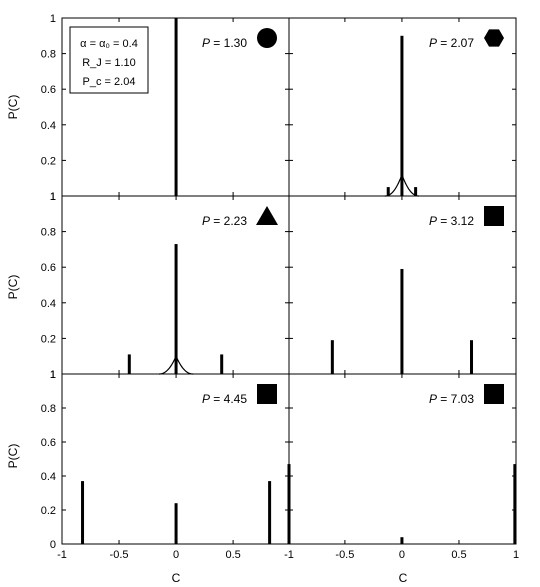 Image resolution: width=540 pixels, height=587 pixels. I want to click on legend-box: α = α₀ = 0.4 R_J = 1.10 P_c = 2.04, so click(109, 60).